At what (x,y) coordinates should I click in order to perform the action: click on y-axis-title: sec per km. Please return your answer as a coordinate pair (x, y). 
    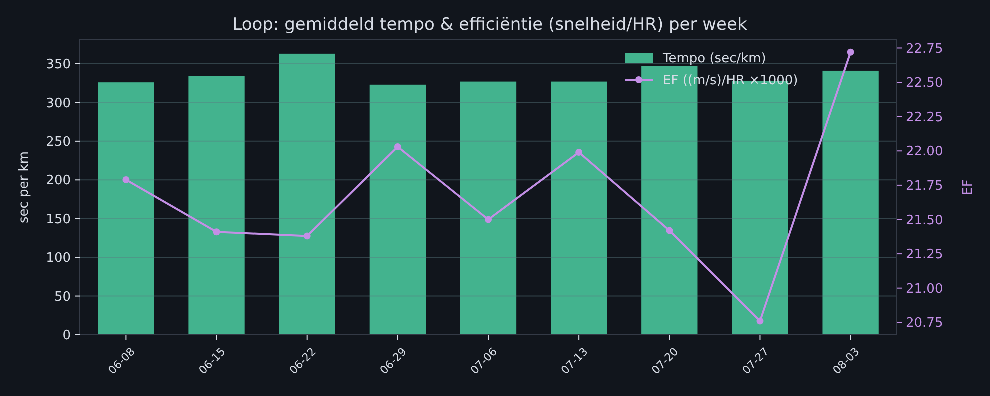
    Looking at the image, I should click on (24, 188).